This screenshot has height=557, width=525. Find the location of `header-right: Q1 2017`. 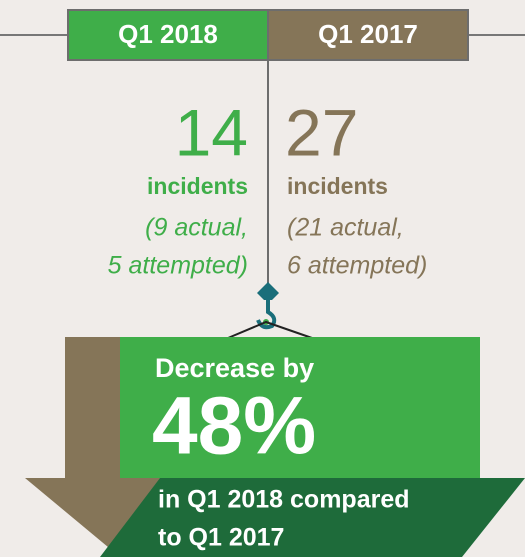

header-right: Q1 2017 is located at coordinates (368, 34).